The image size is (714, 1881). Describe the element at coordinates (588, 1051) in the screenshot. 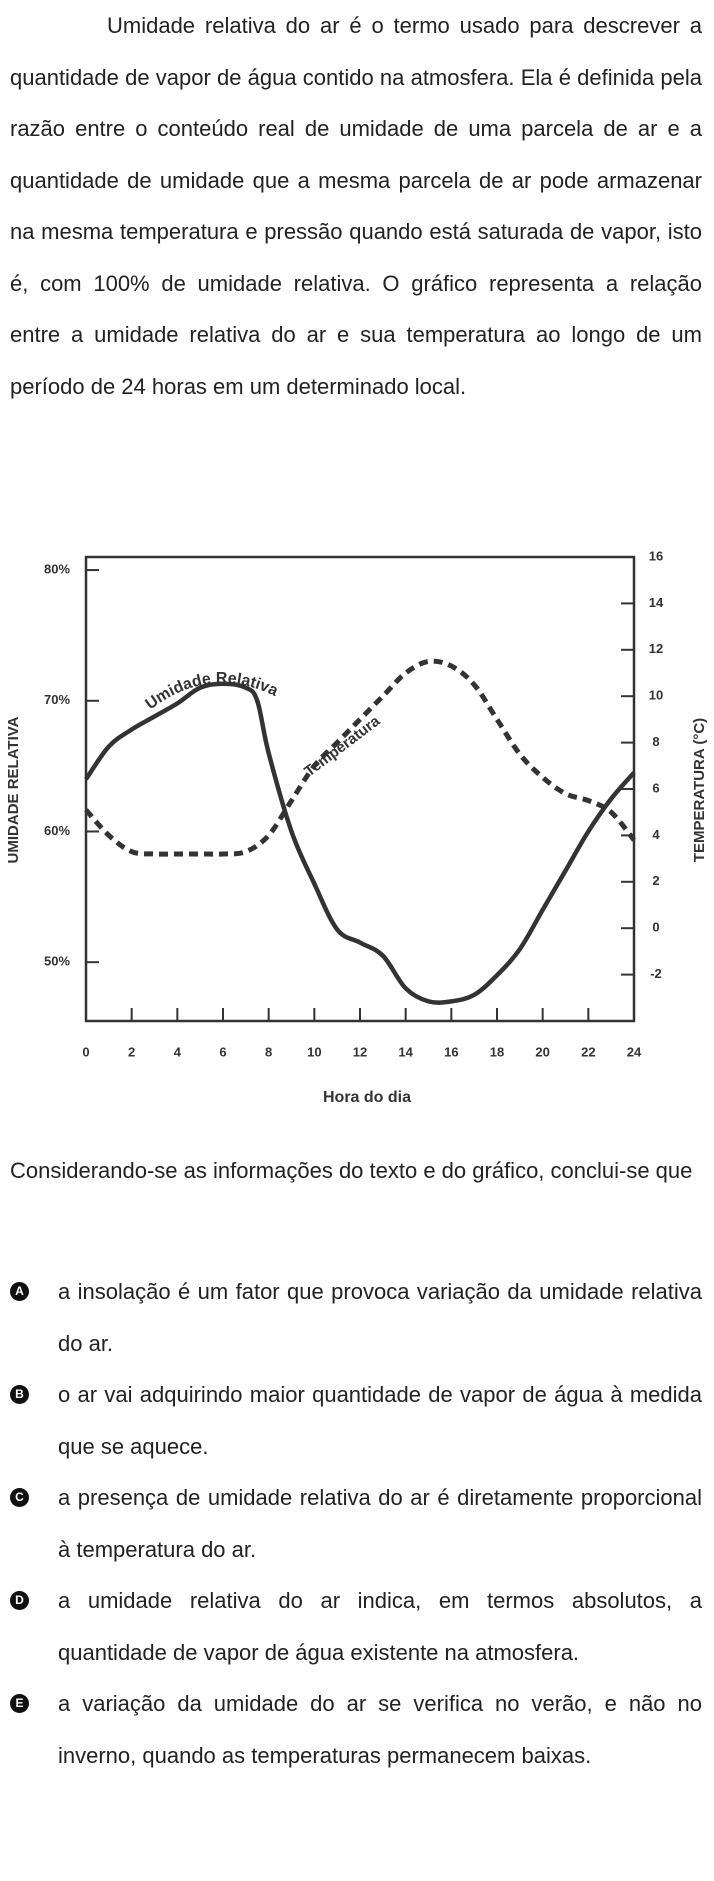

I see `x-tick-label: 22` at that location.